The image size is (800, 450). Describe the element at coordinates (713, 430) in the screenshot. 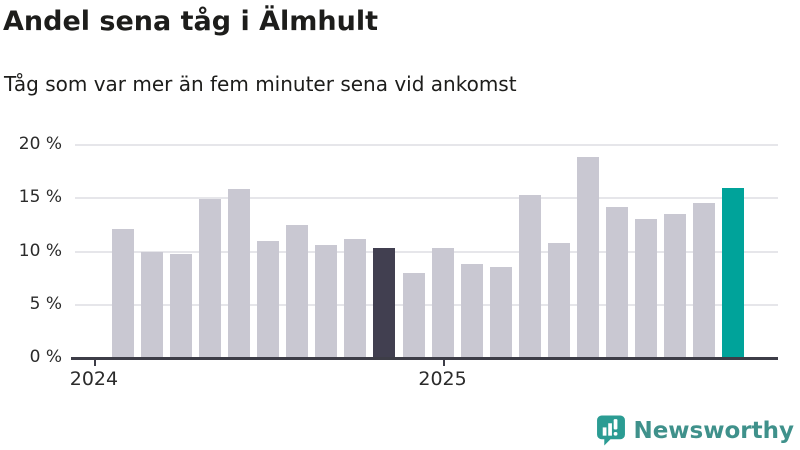

I see `brand-name: Newsworthy` at that location.